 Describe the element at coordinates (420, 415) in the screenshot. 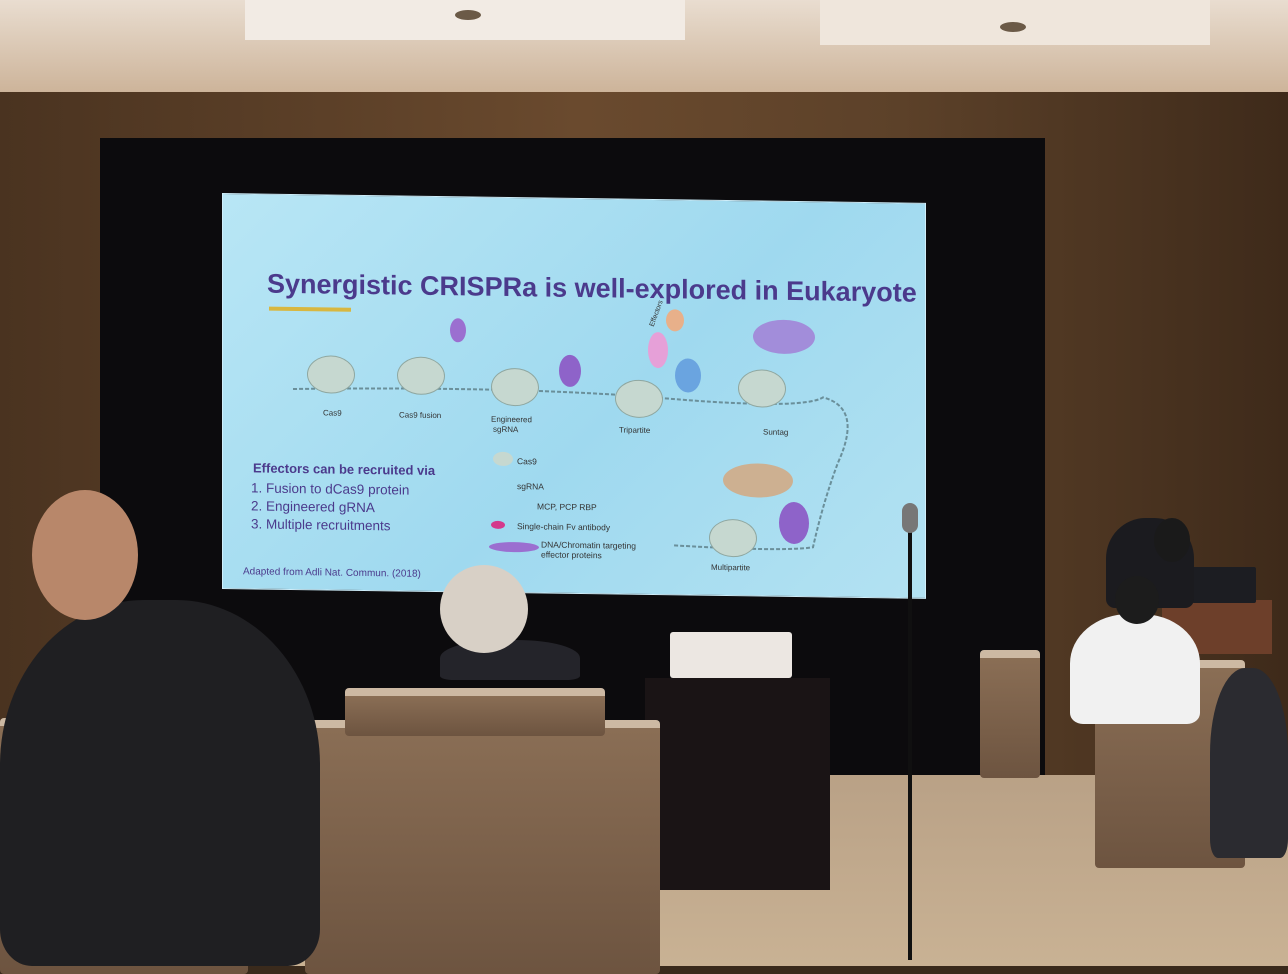

I see `label-cas9-fusion: Cas9 fusion` at that location.